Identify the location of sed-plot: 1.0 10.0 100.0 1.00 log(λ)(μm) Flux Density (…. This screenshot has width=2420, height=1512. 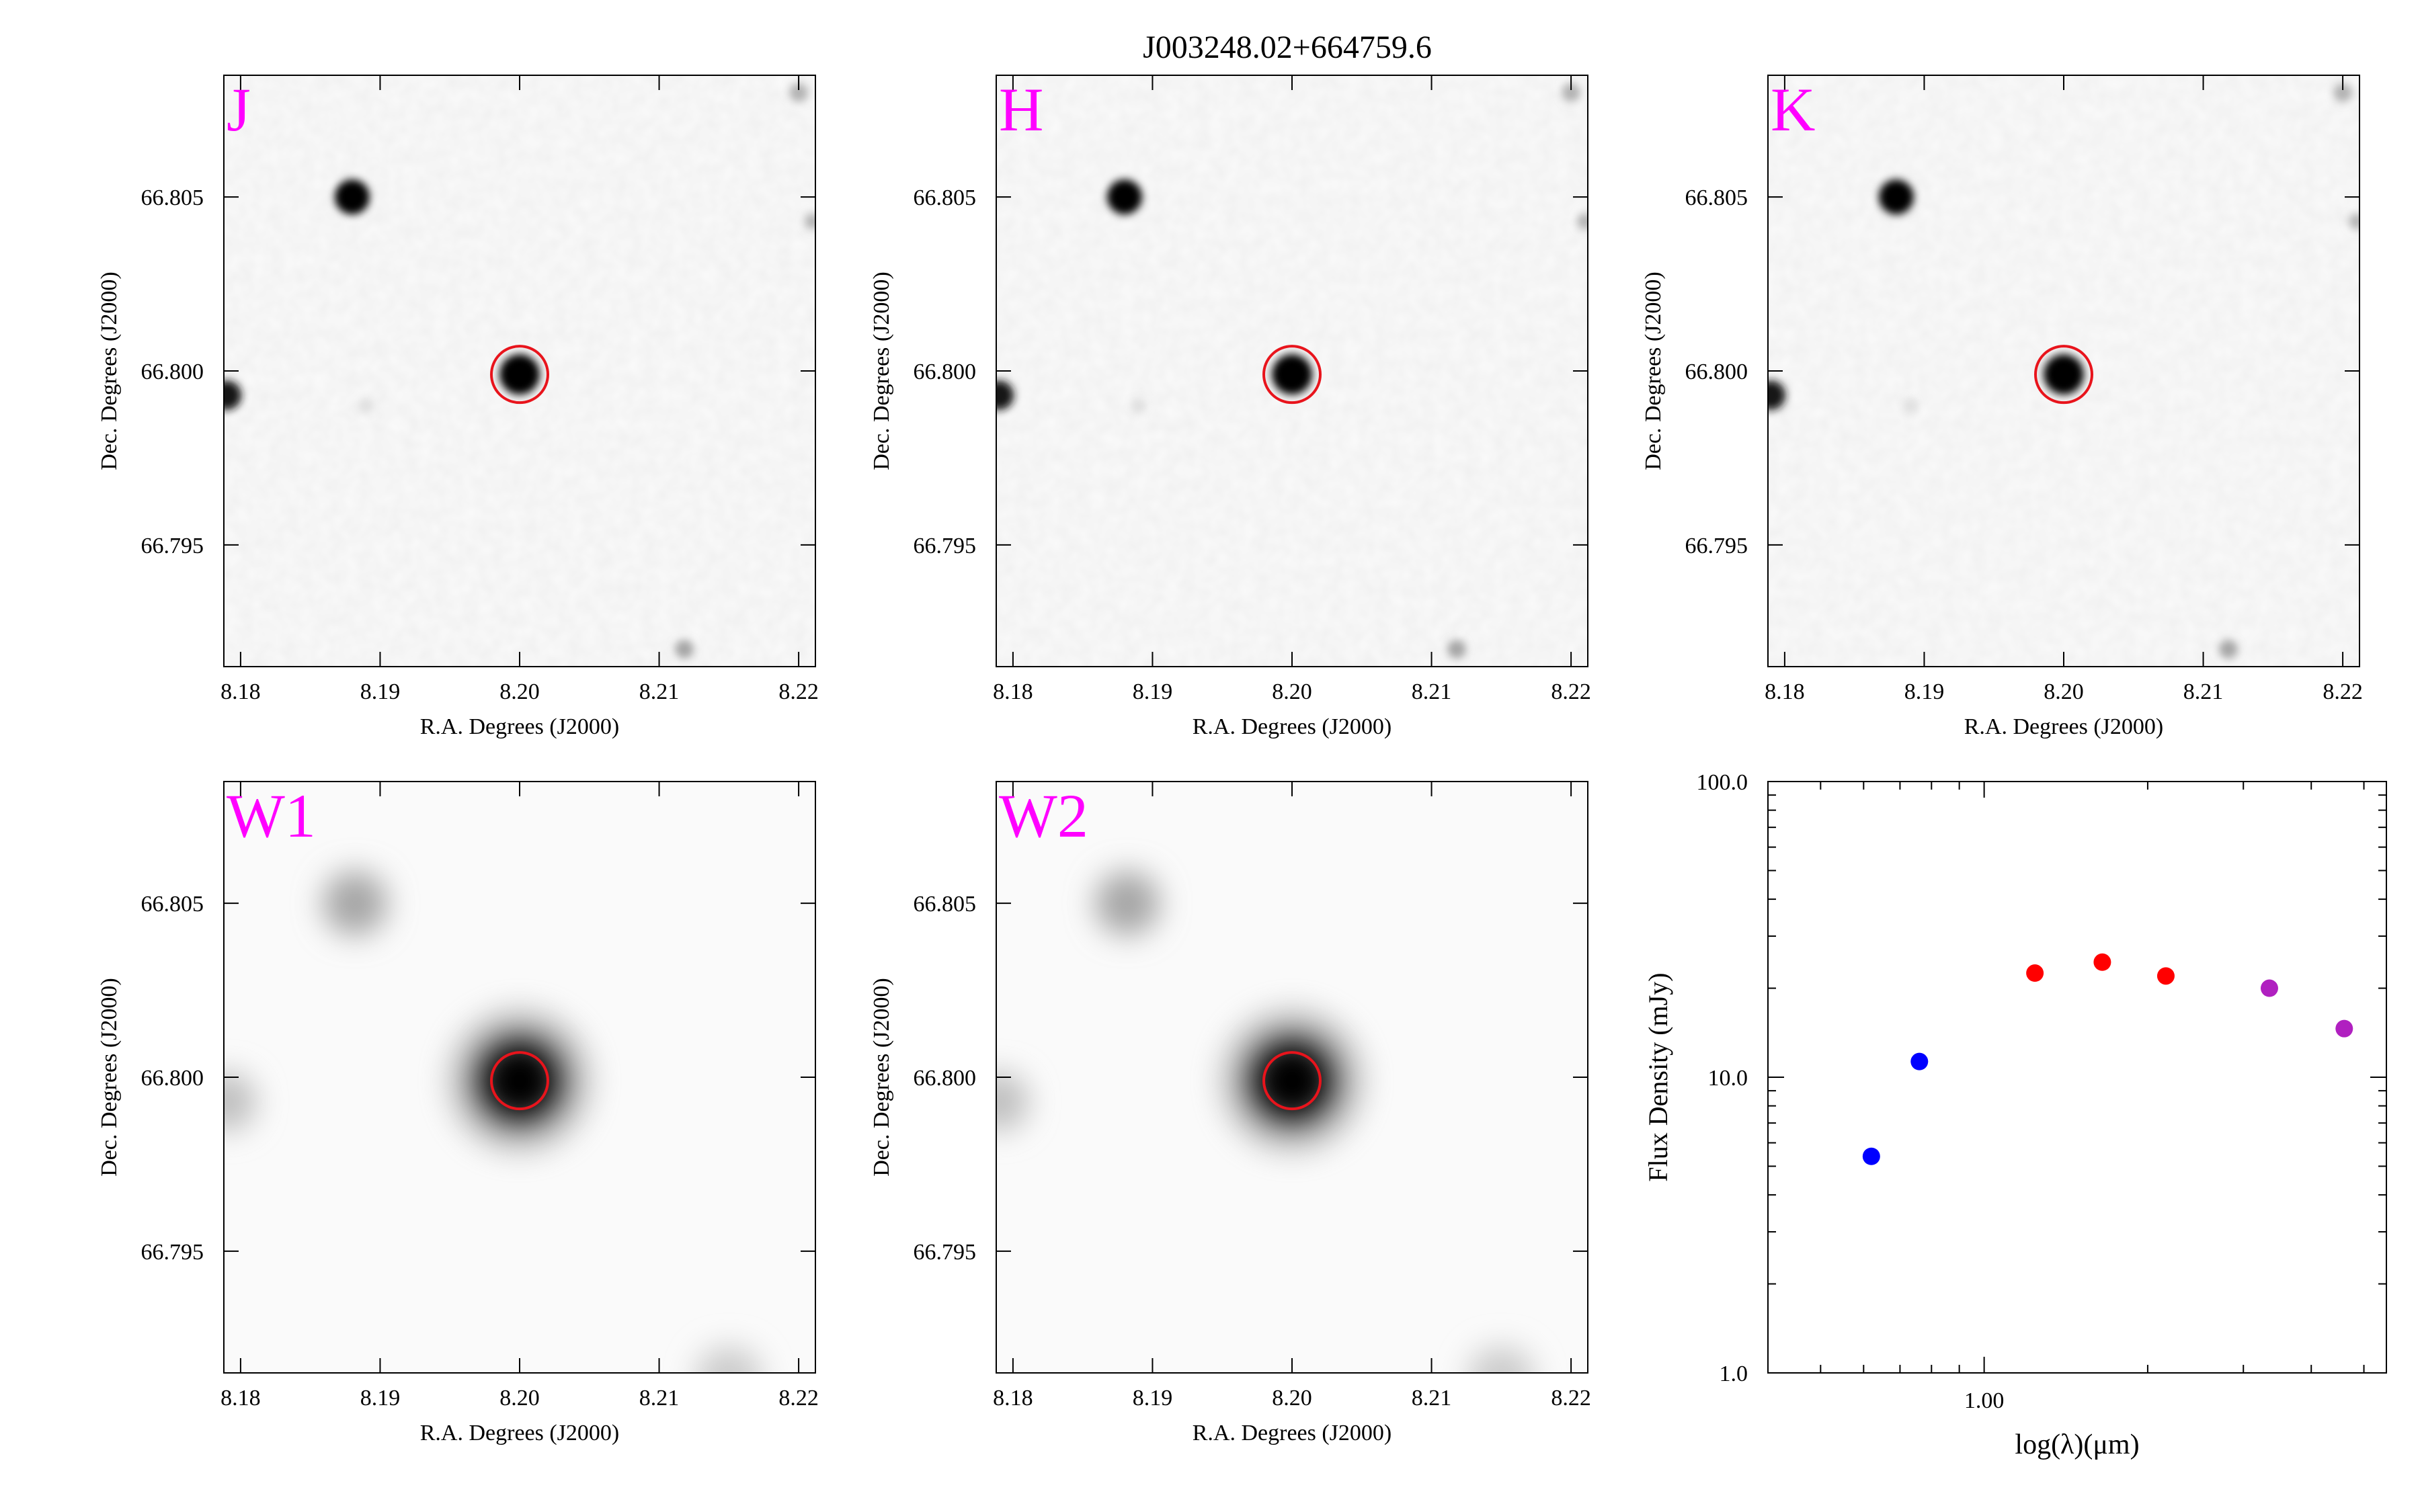
(2015, 1115).